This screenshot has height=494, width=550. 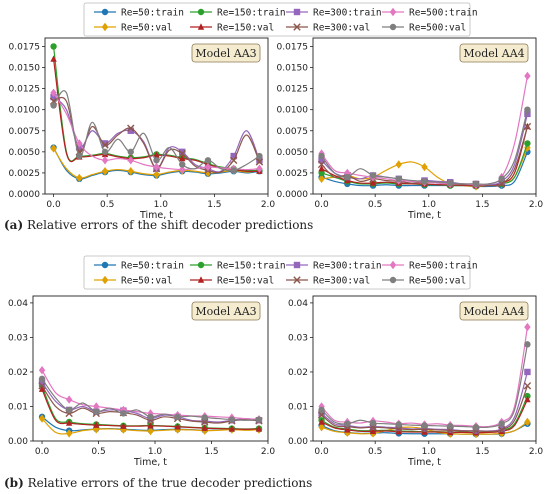 What do you see at coordinates (341, 28) in the screenshot?
I see `legend-label: Re=300:val` at bounding box center [341, 28].